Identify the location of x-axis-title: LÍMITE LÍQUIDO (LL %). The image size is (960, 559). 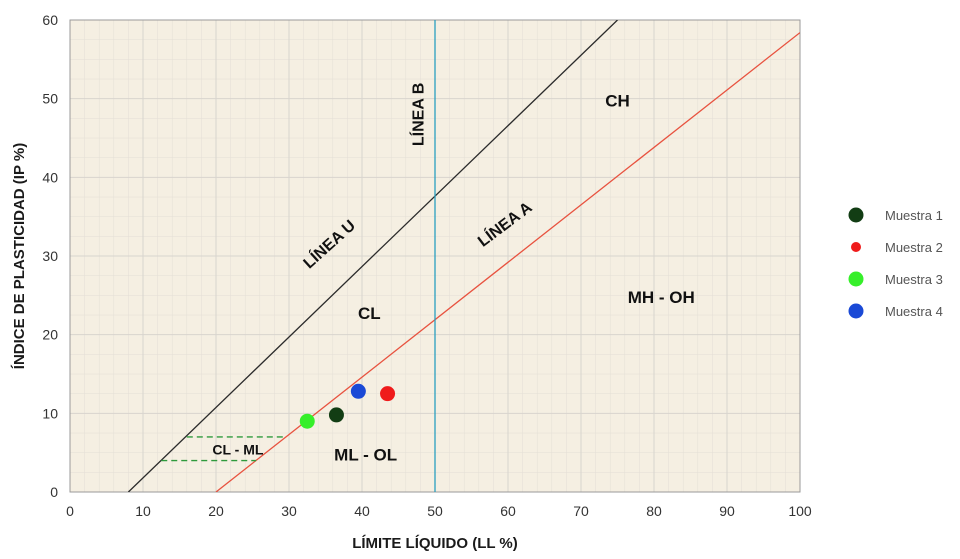
(435, 543).